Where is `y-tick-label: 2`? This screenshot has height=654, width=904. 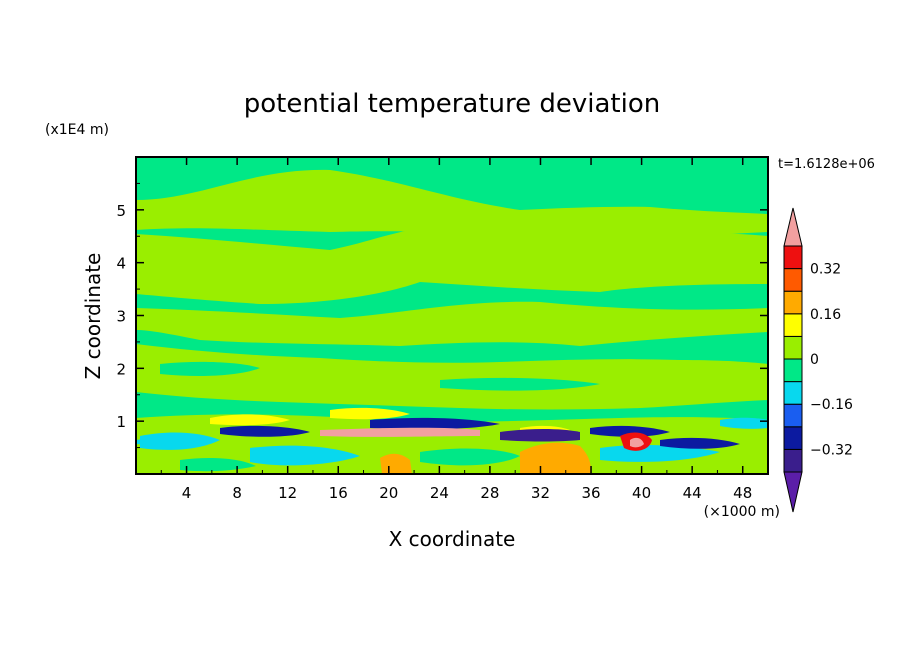
y-tick-label: 2 is located at coordinates (121, 369).